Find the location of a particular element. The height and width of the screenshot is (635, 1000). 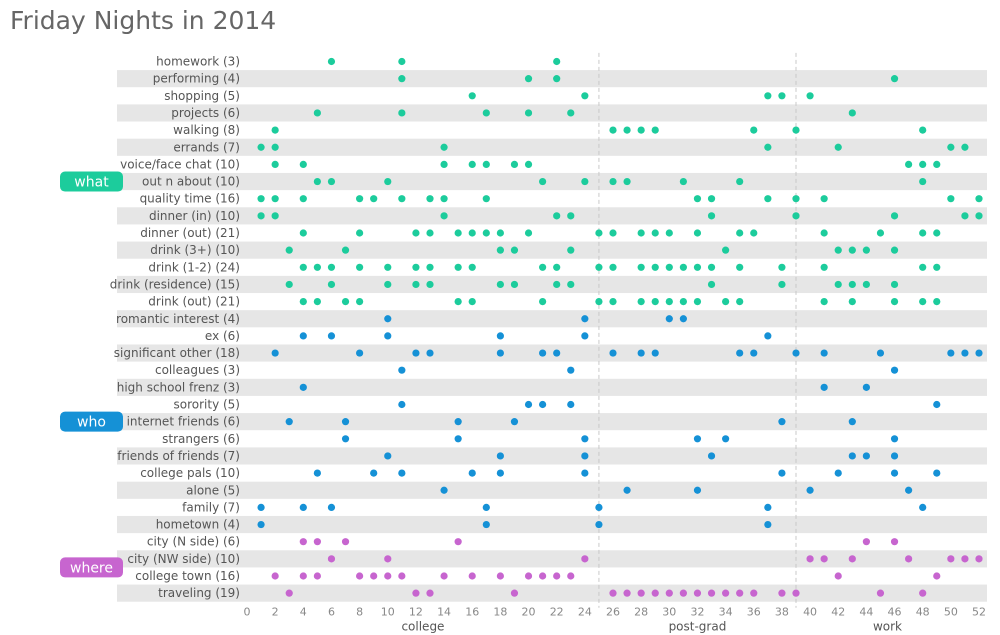

x-tick-label: 4 is located at coordinates (303, 612).